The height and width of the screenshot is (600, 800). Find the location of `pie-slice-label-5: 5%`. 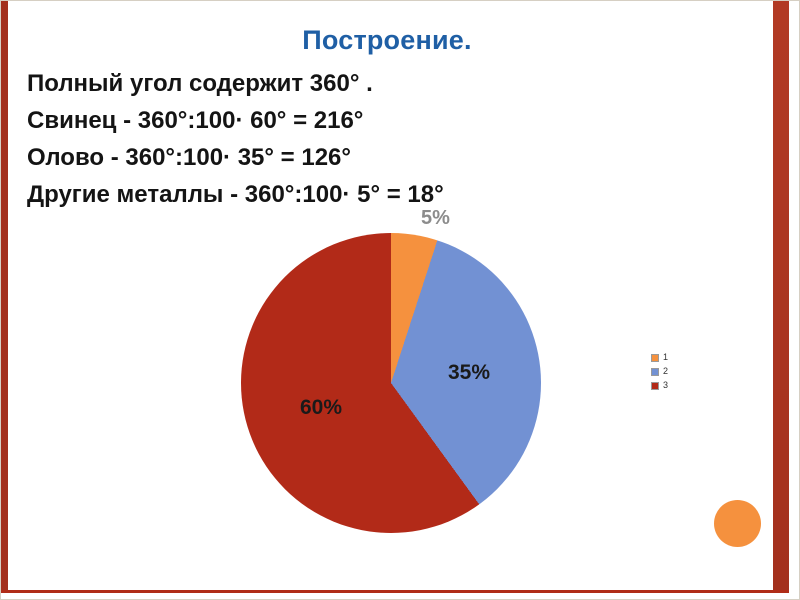

pie-slice-label-5: 5% is located at coordinates (435, 218).